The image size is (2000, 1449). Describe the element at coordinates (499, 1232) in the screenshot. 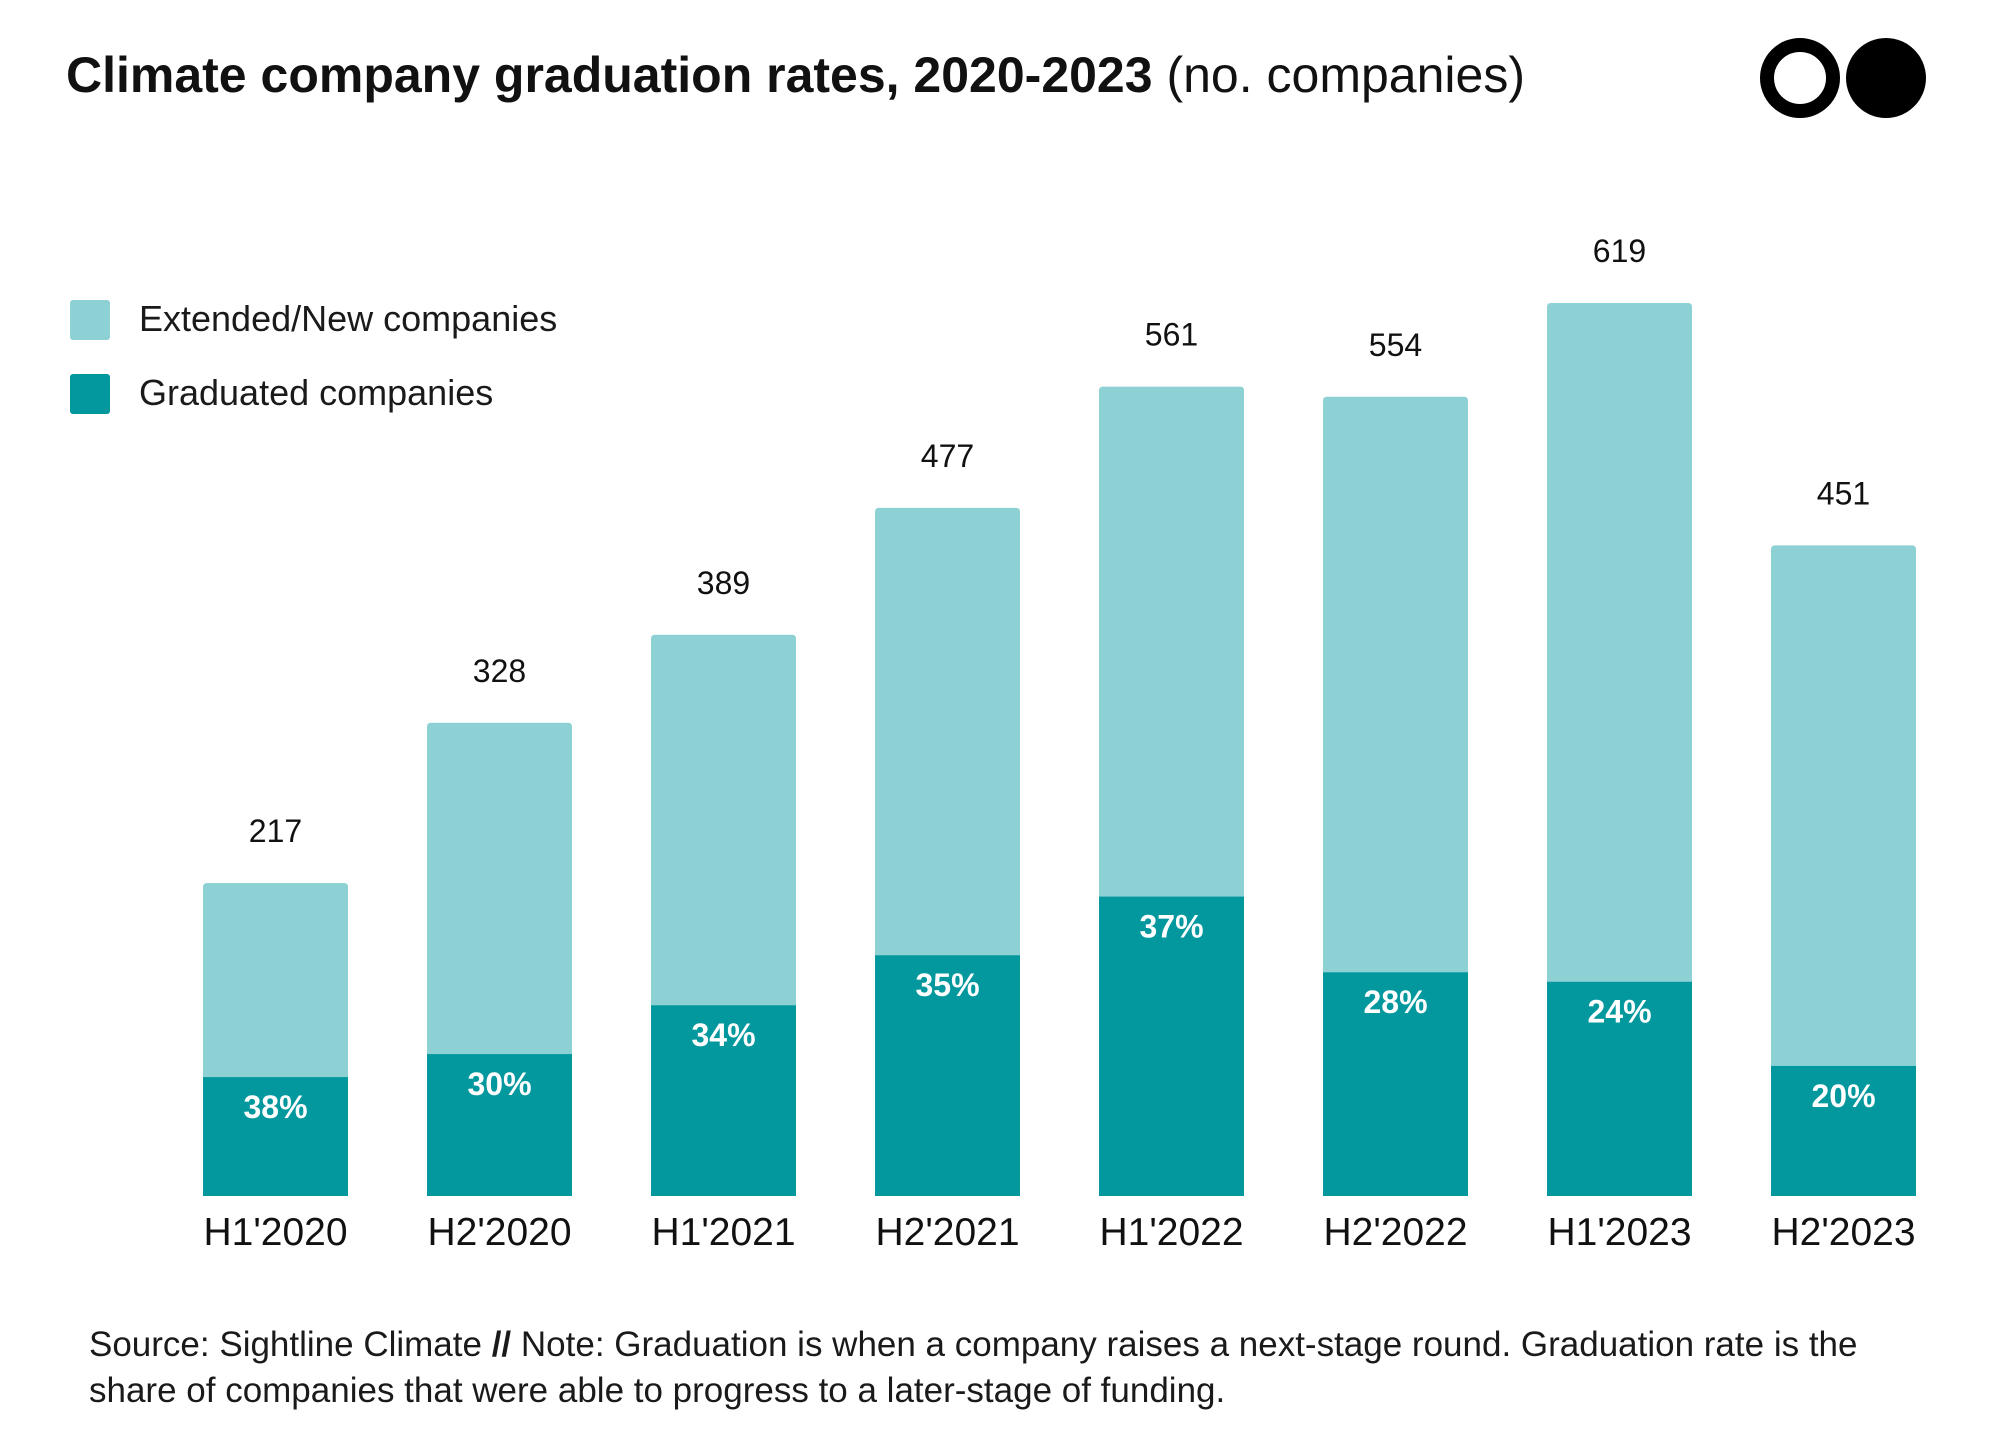

I see `x-tick-label: H2'2020` at that location.